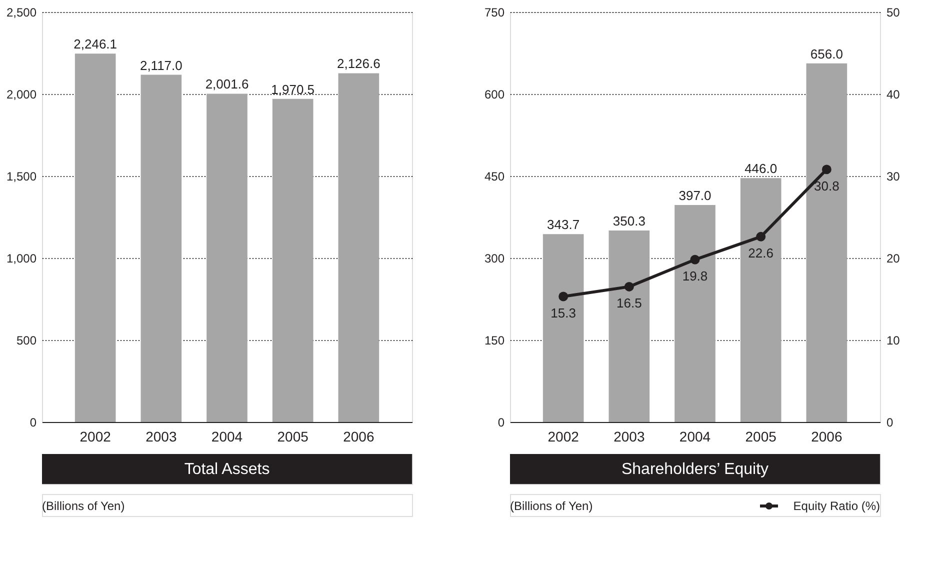  What do you see at coordinates (893, 177) in the screenshot?
I see `y2-tick-label: 30` at bounding box center [893, 177].